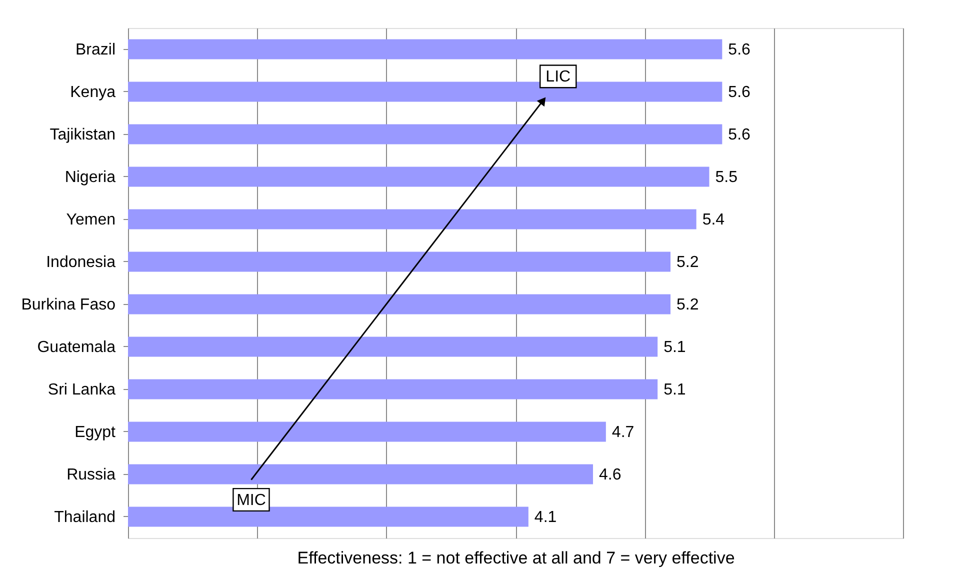 This screenshot has height=574, width=956. What do you see at coordinates (85, 517) in the screenshot?
I see `y-tick-label: Thailand` at bounding box center [85, 517].